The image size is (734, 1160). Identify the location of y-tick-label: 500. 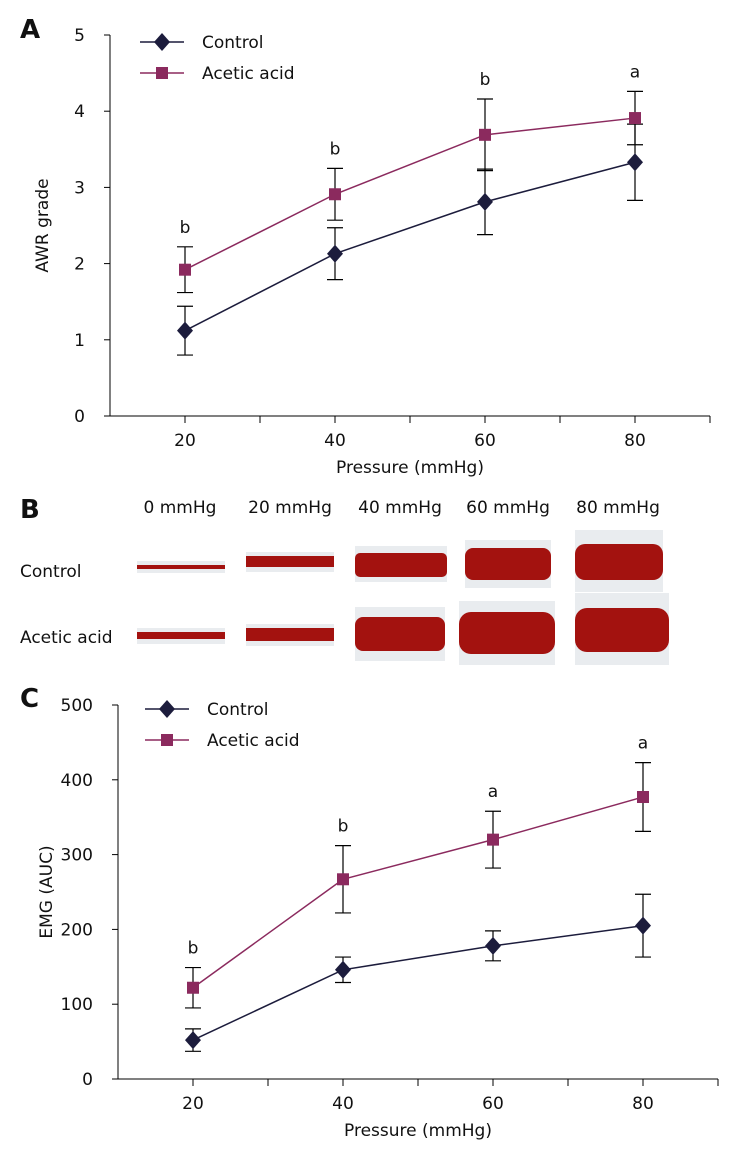
(77, 706).